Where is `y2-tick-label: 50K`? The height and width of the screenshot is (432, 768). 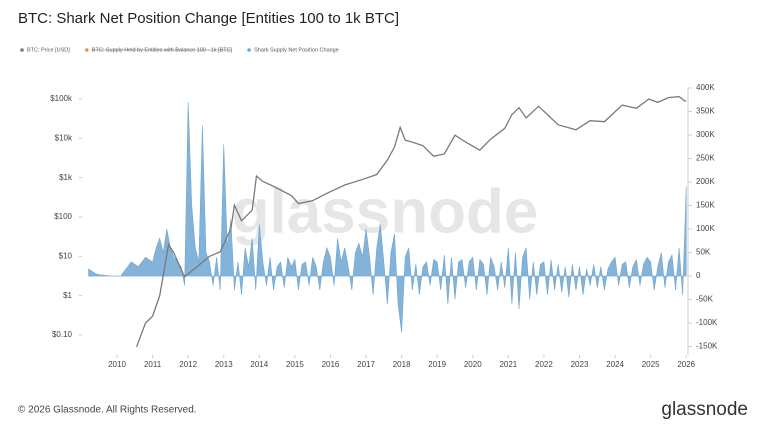 y2-tick-label: 50K is located at coordinates (703, 252).